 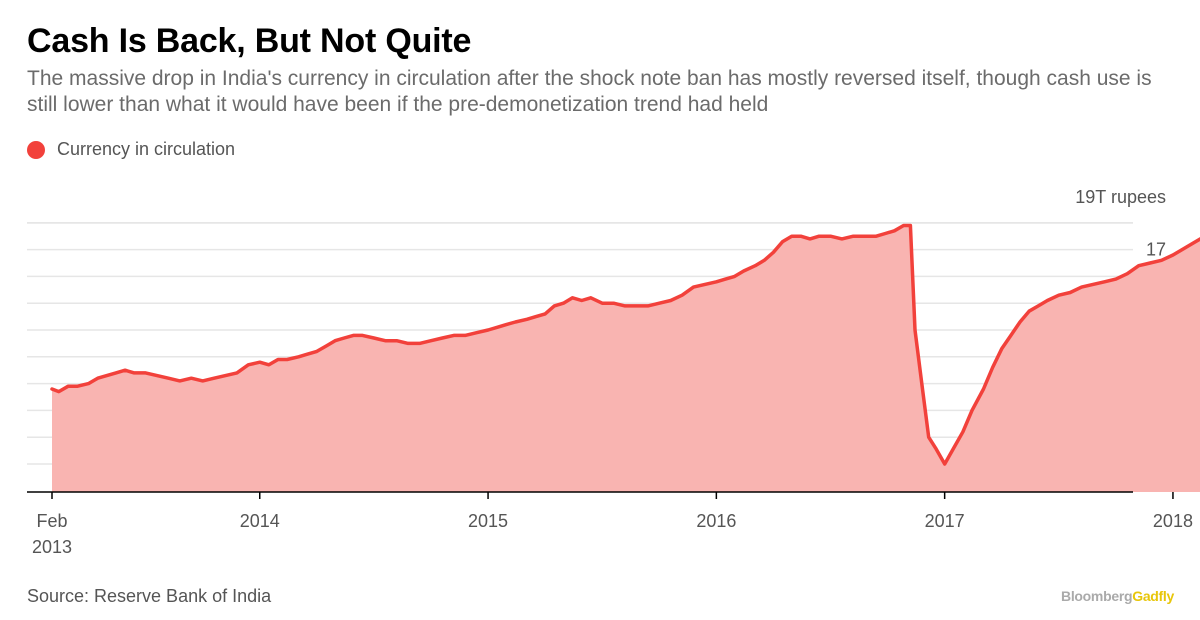 I want to click on brand-logo: BloombergGadfly, so click(x=1117, y=596).